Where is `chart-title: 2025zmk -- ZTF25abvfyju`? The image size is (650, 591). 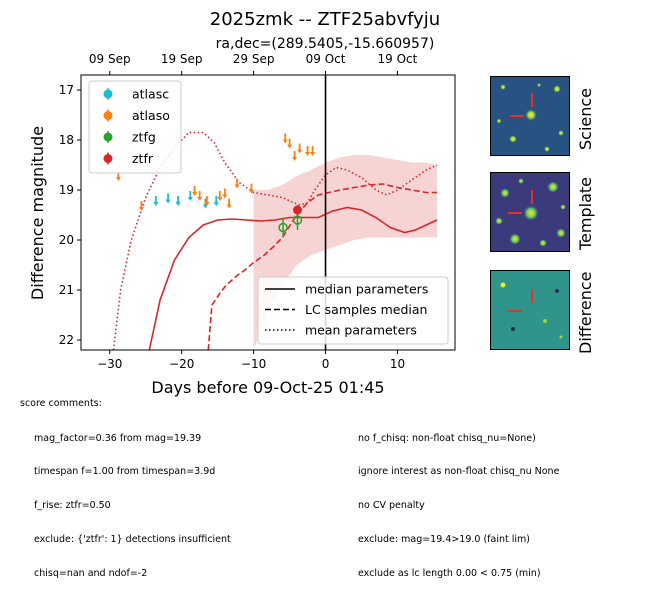 chart-title: 2025zmk -- ZTF25abvfyju is located at coordinates (325, 19).